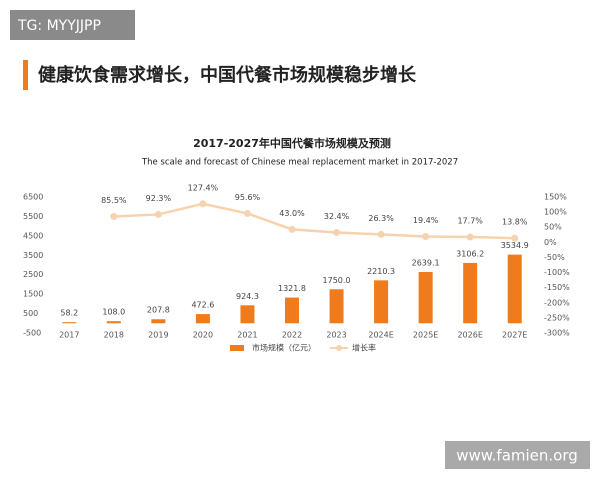  What do you see at coordinates (227, 75) in the screenshot?
I see `headline: 健康饮食需求增长，中国代餐市场规模稳步增长` at bounding box center [227, 75].